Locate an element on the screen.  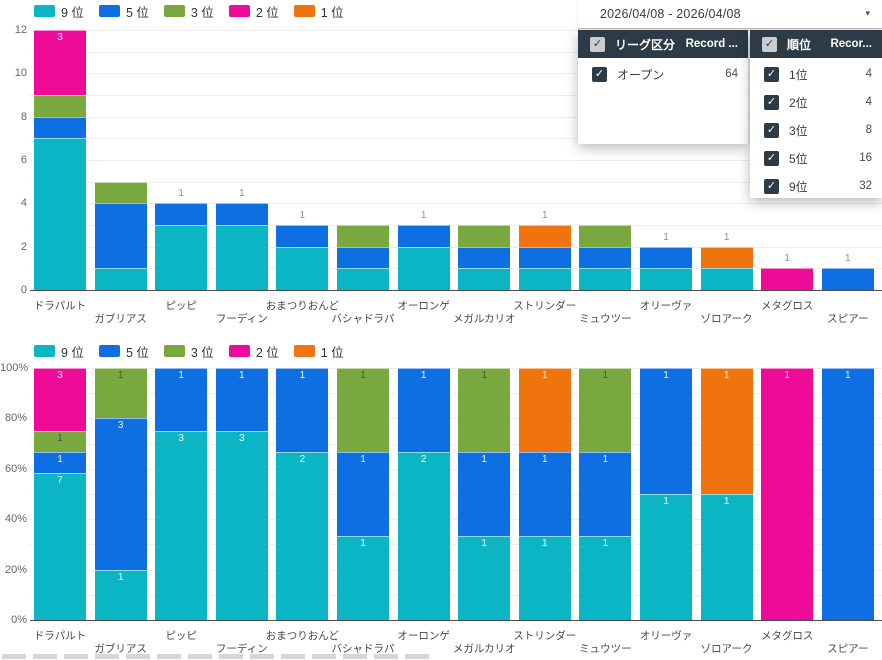
rank_panel-row-5位: ✓ 5位 16 is located at coordinates (816, 158).